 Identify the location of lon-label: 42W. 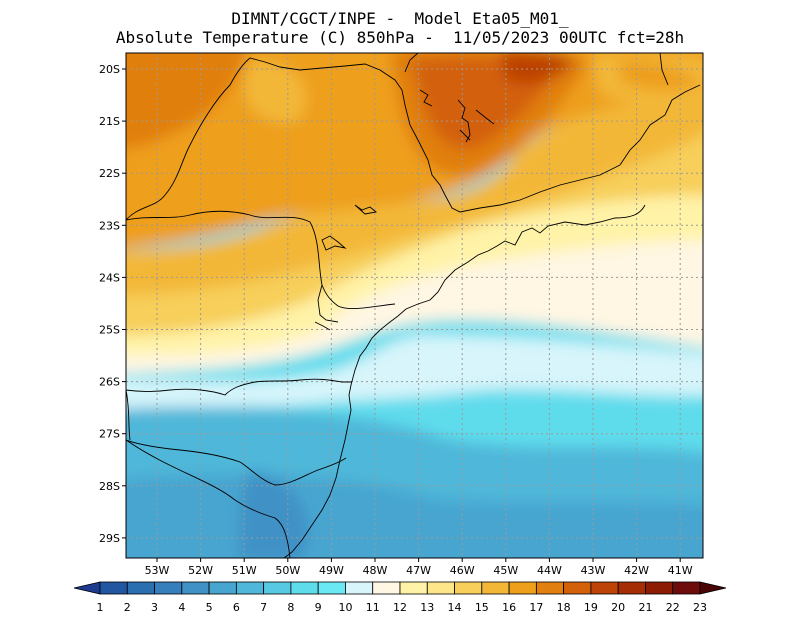
(636, 570).